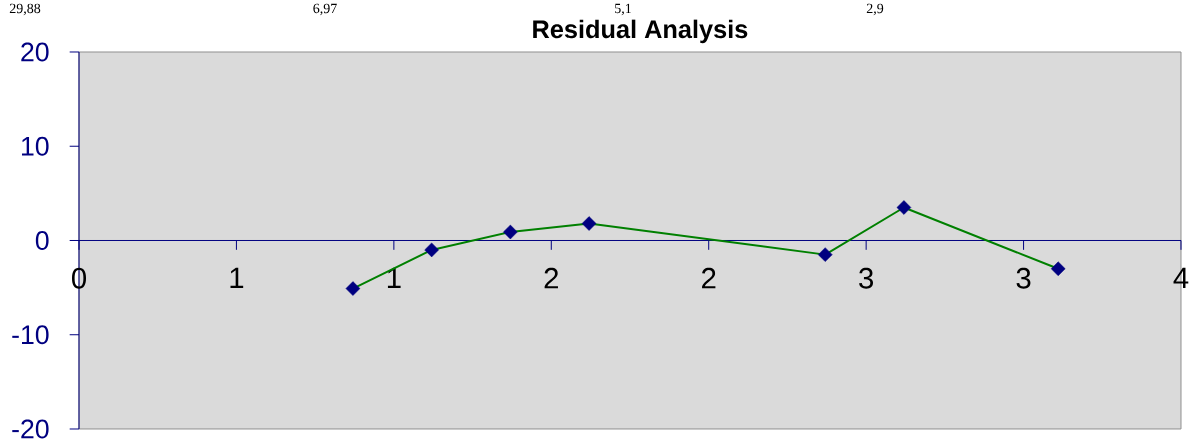  What do you see at coordinates (640, 31) in the screenshot?
I see `chart-title: Residual Analysis` at bounding box center [640, 31].